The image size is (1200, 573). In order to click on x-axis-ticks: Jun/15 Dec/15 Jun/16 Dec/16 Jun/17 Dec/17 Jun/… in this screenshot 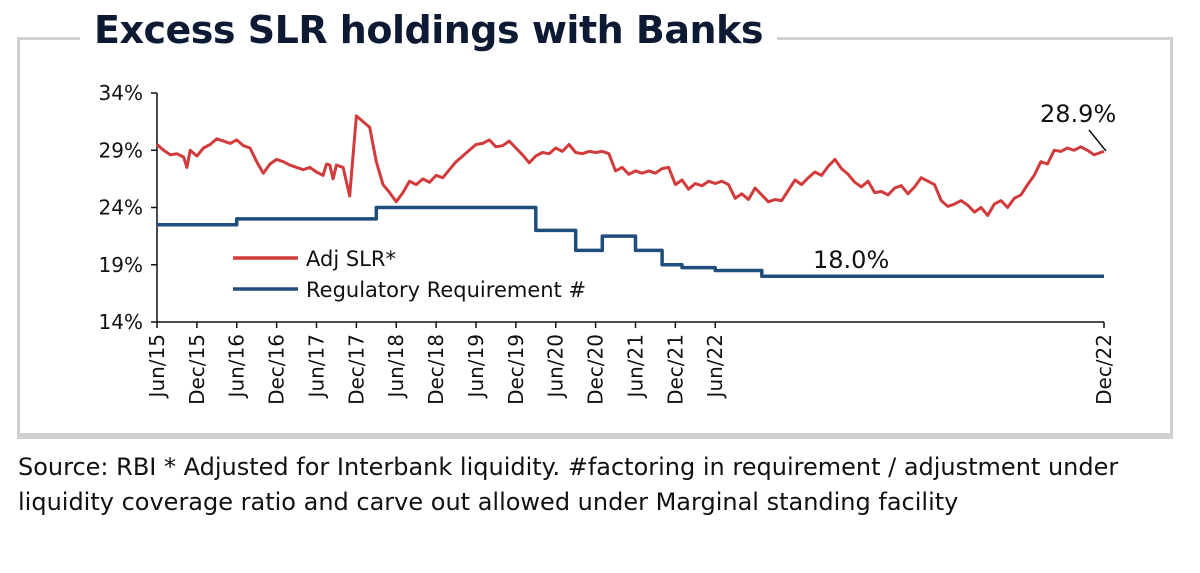, I will do `click(630, 363)`.